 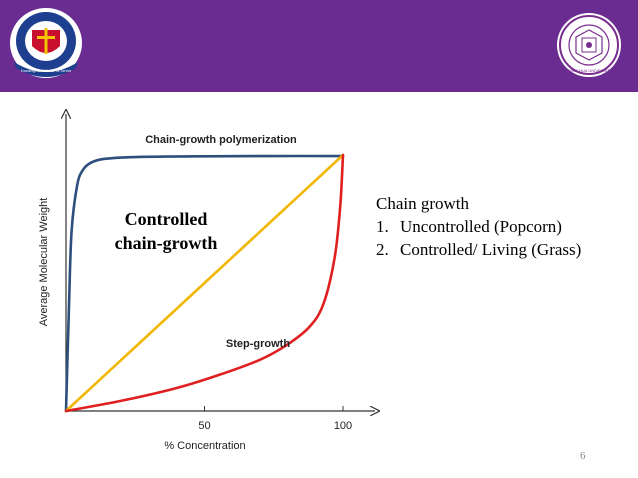 I want to click on right-logo-text: TSING HUA UNIVERSITY, so click(x=589, y=70).